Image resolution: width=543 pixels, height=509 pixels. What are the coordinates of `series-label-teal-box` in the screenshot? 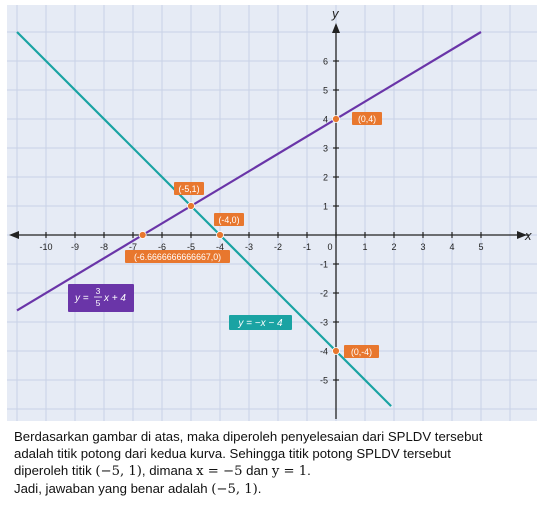 It's located at (260, 322).